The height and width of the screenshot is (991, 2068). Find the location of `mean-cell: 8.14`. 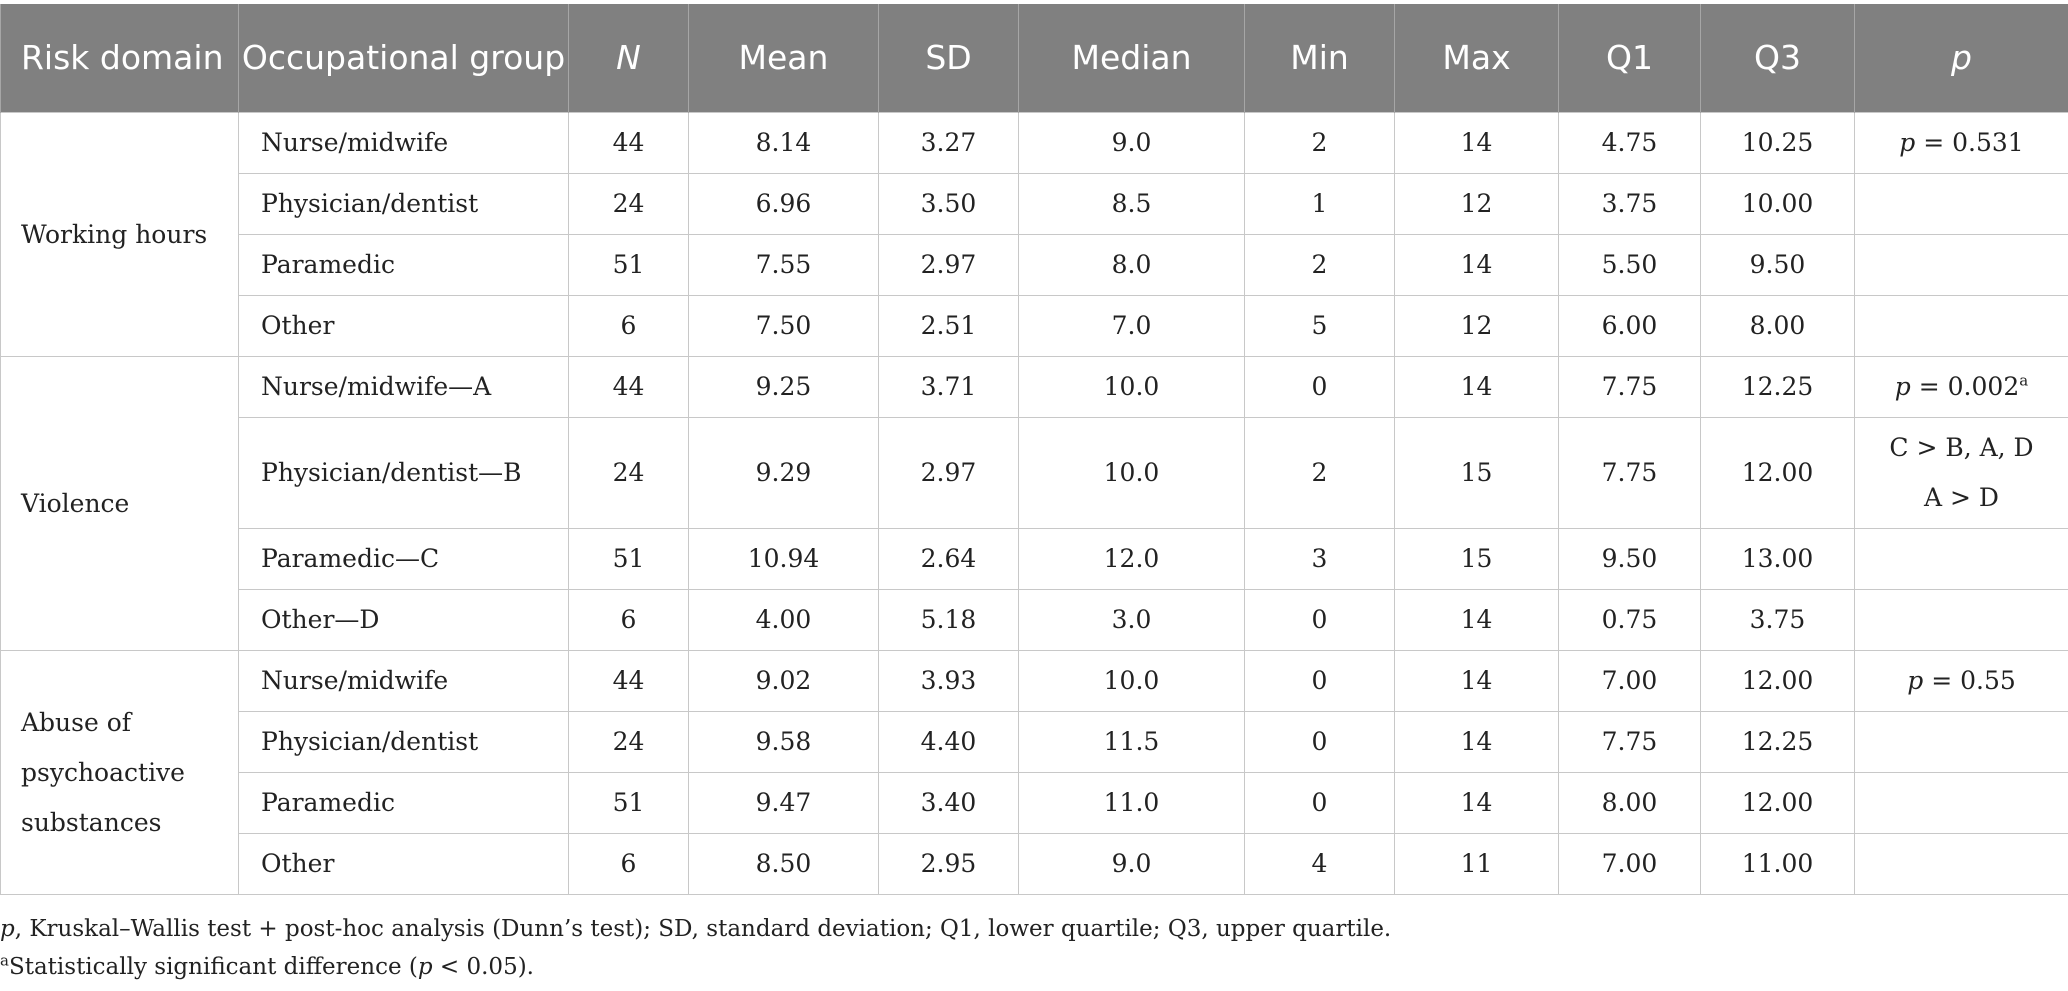

mean-cell: 8.14 is located at coordinates (783, 143).